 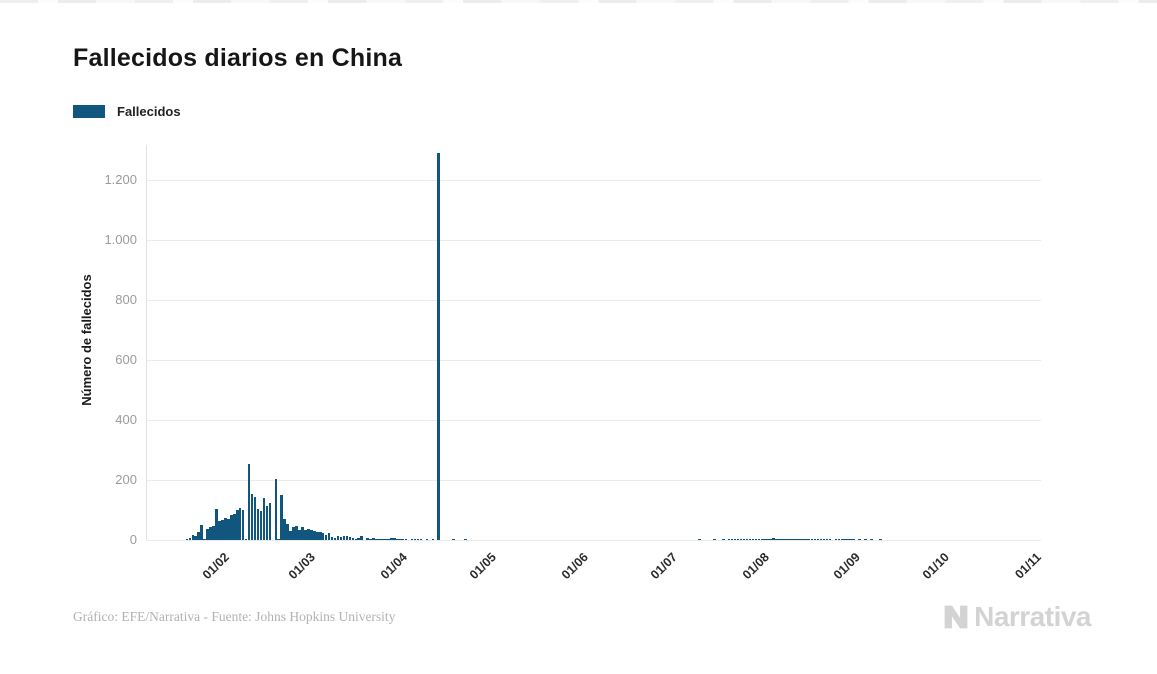 What do you see at coordinates (127, 111) in the screenshot?
I see `legend-item-fallecidos: Fallecidos` at bounding box center [127, 111].